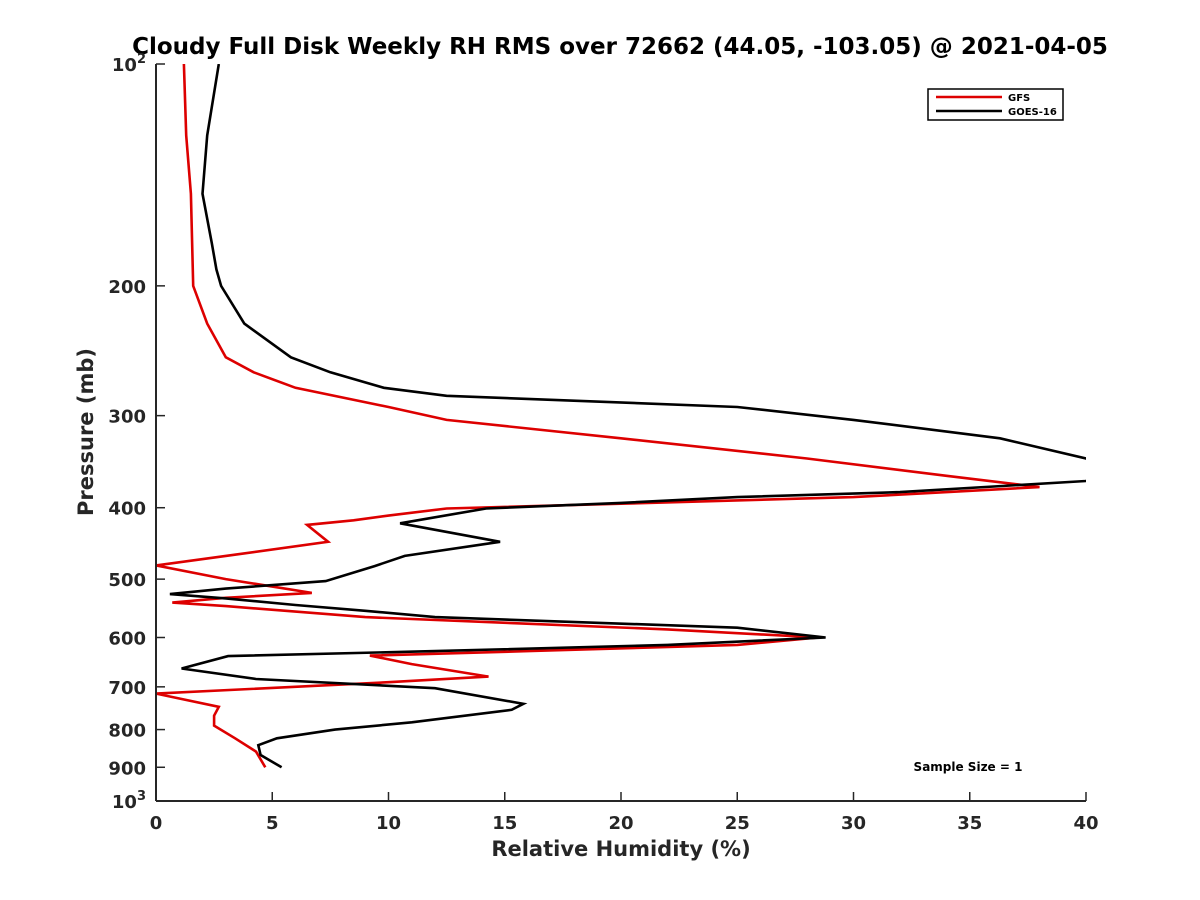 This screenshot has width=1200, height=900. What do you see at coordinates (969, 823) in the screenshot?
I see `x-tick-label: 35` at bounding box center [969, 823].